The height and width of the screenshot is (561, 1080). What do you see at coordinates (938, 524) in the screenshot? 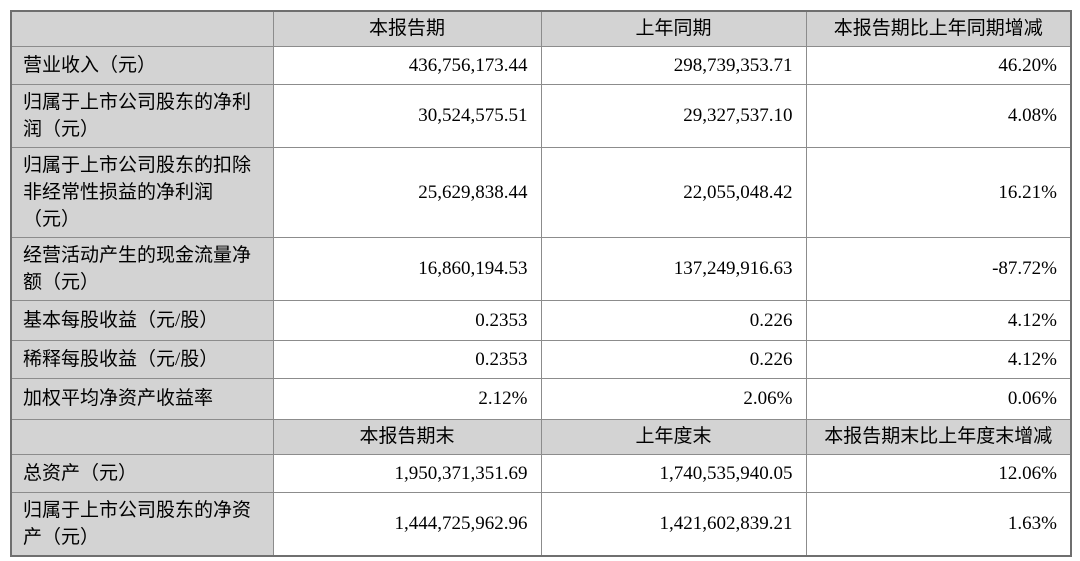
I see `change-value: 1.63%` at bounding box center [938, 524].